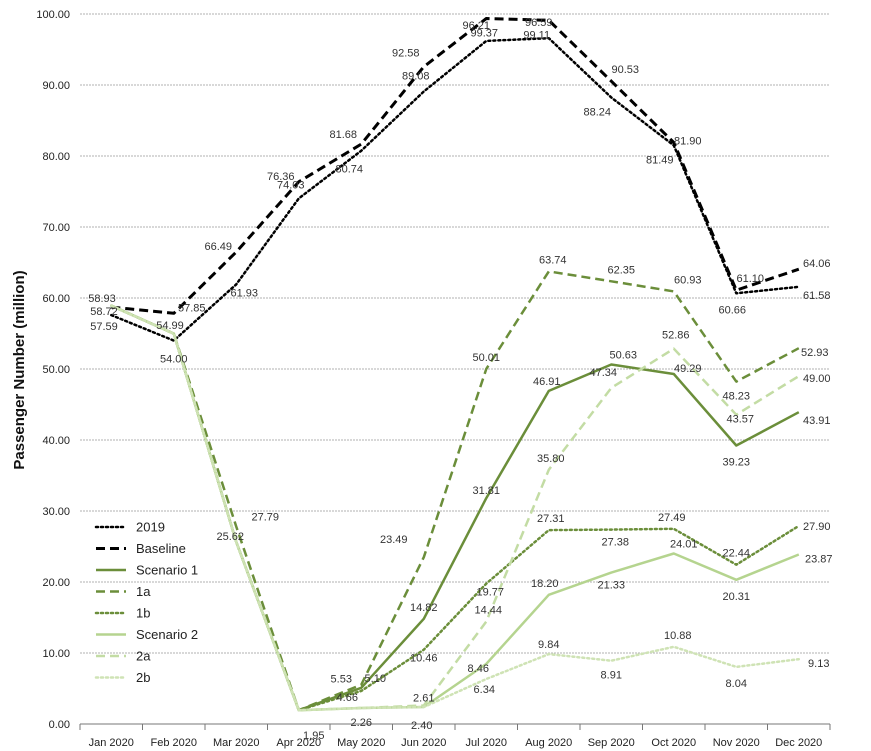 The width and height of the screenshot is (871, 751). Describe the element at coordinates (817, 527) in the screenshot. I see `data-label: 27.90` at that location.